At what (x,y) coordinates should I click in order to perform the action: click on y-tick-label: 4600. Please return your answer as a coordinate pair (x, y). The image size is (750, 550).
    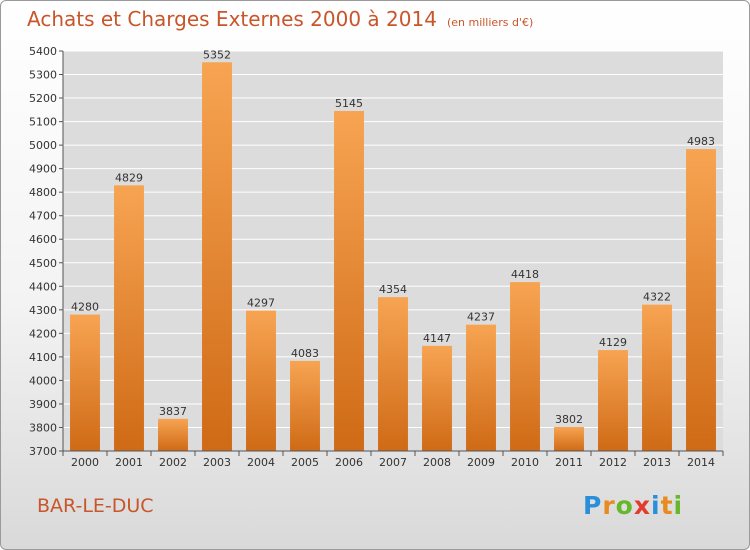
    Looking at the image, I should click on (43, 239).